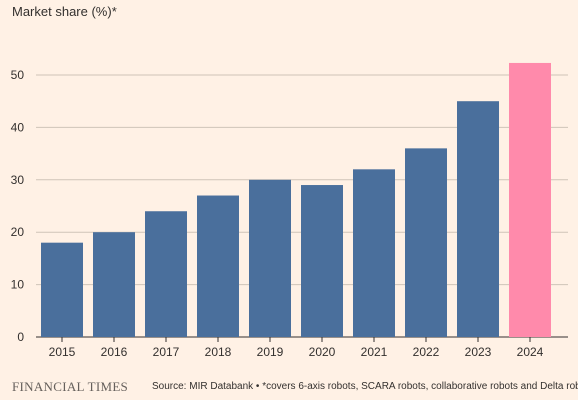 The height and width of the screenshot is (400, 578). I want to click on bar-2017, so click(166, 274).